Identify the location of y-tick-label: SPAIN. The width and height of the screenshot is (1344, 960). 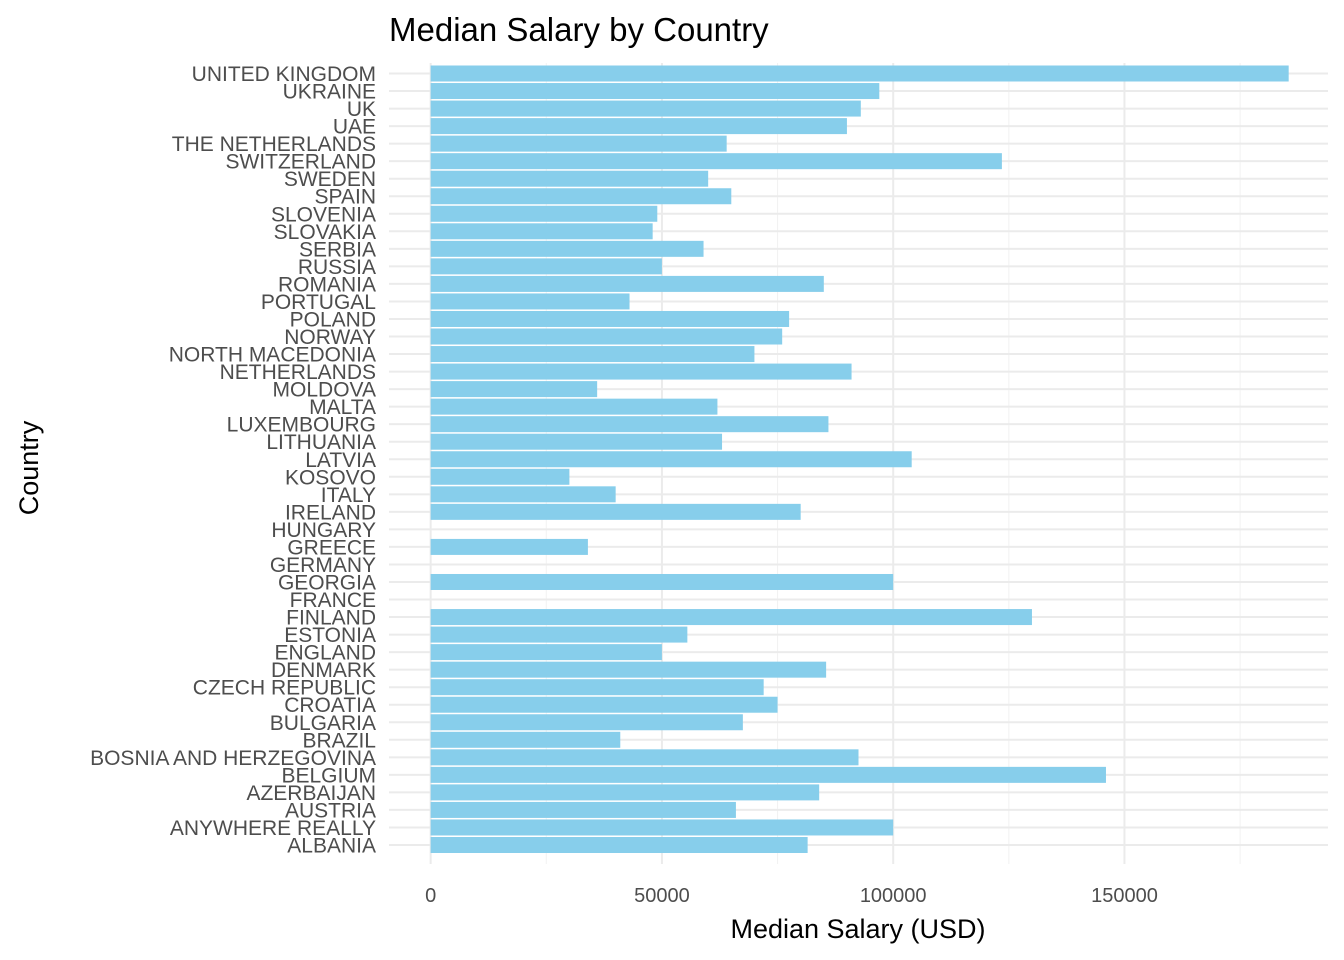
(345, 197).